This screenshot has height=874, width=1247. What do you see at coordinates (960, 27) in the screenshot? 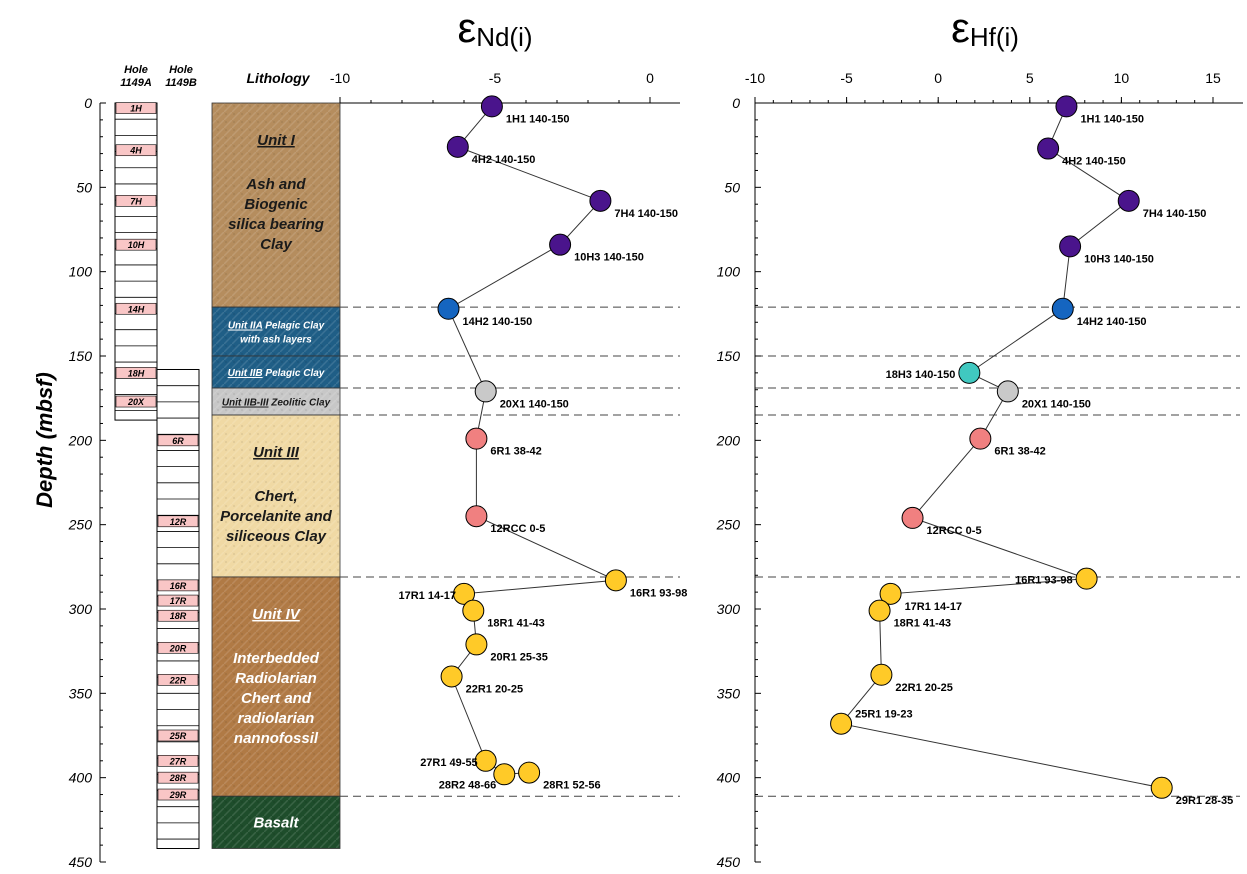
I see `chart-title-symbol: ε` at bounding box center [960, 27].